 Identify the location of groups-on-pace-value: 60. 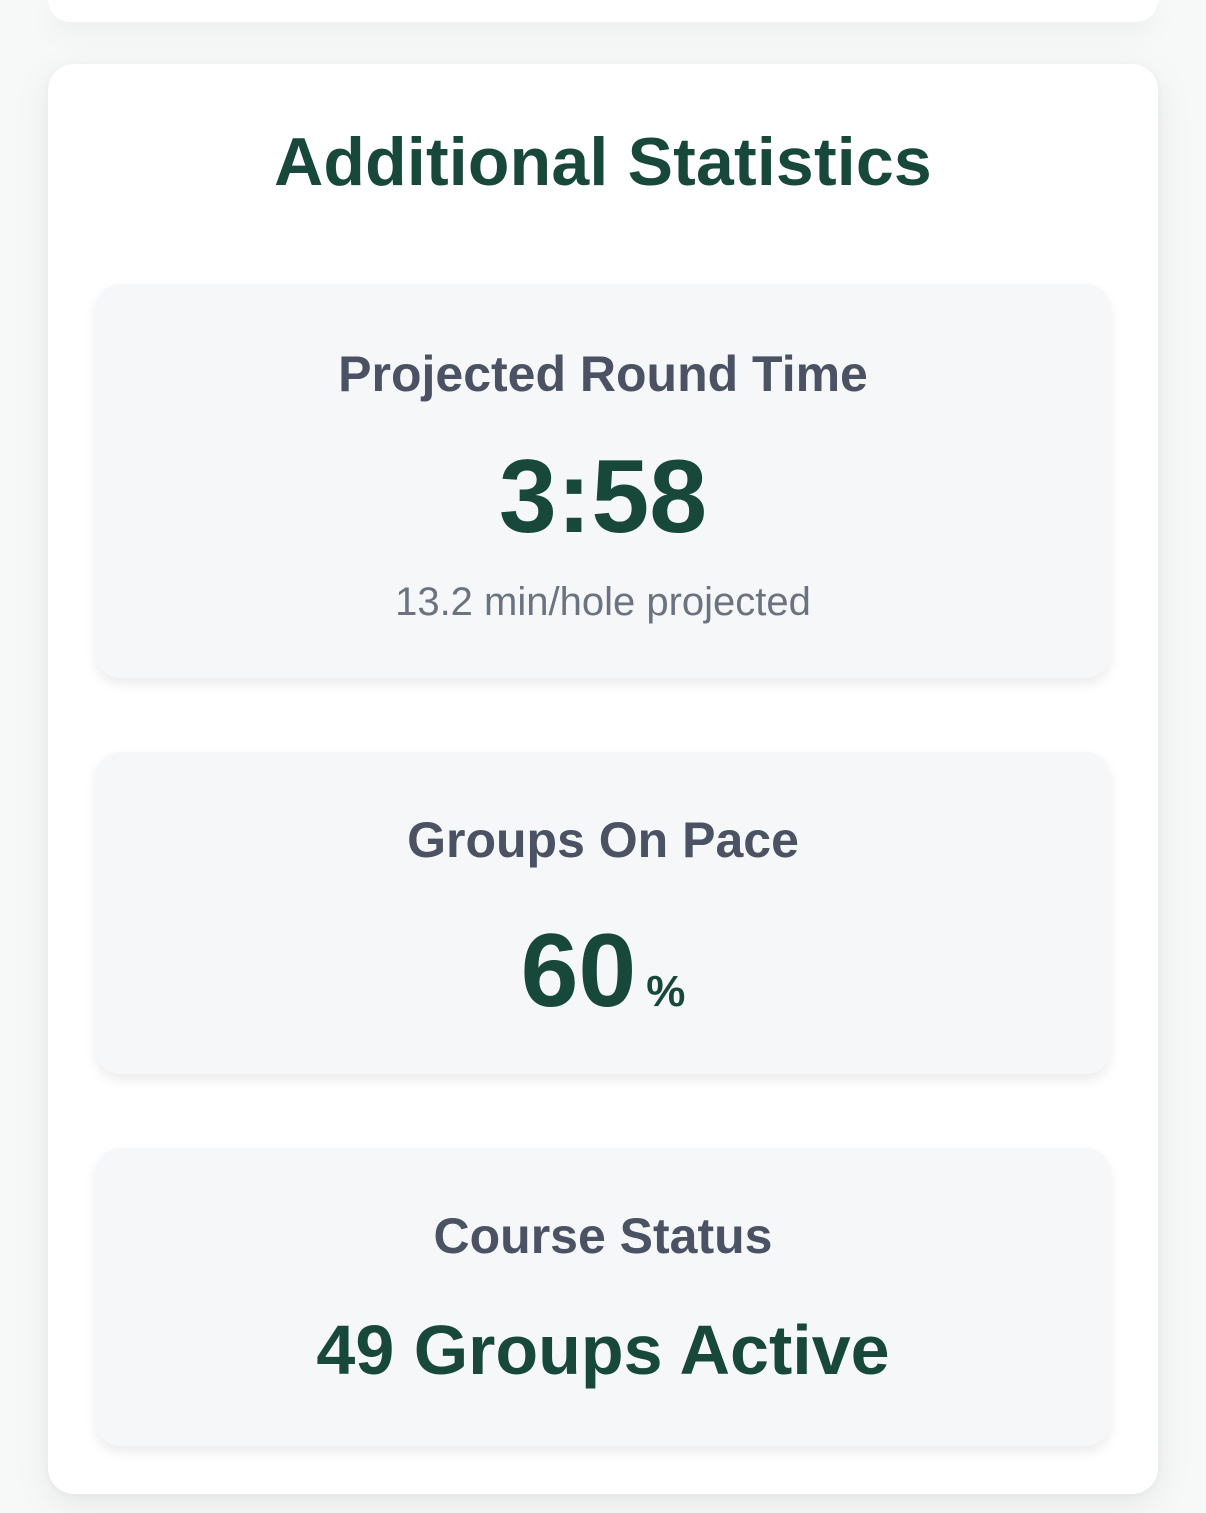
(578, 971).